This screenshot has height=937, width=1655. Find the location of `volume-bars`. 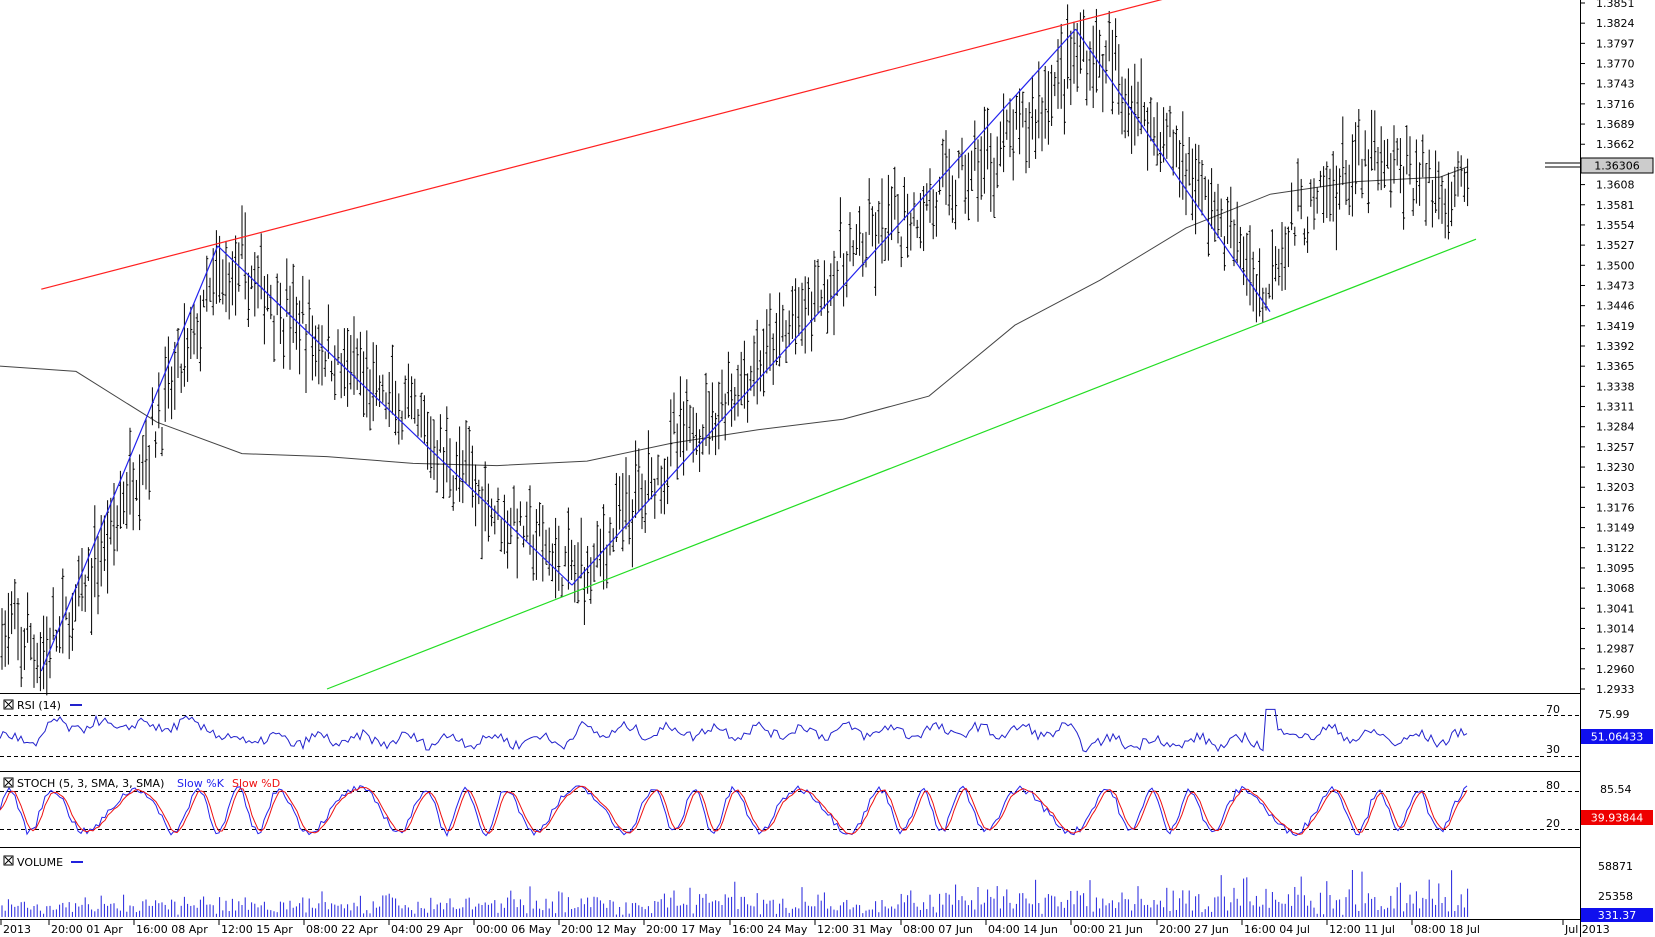

volume-bars is located at coordinates (735, 893).